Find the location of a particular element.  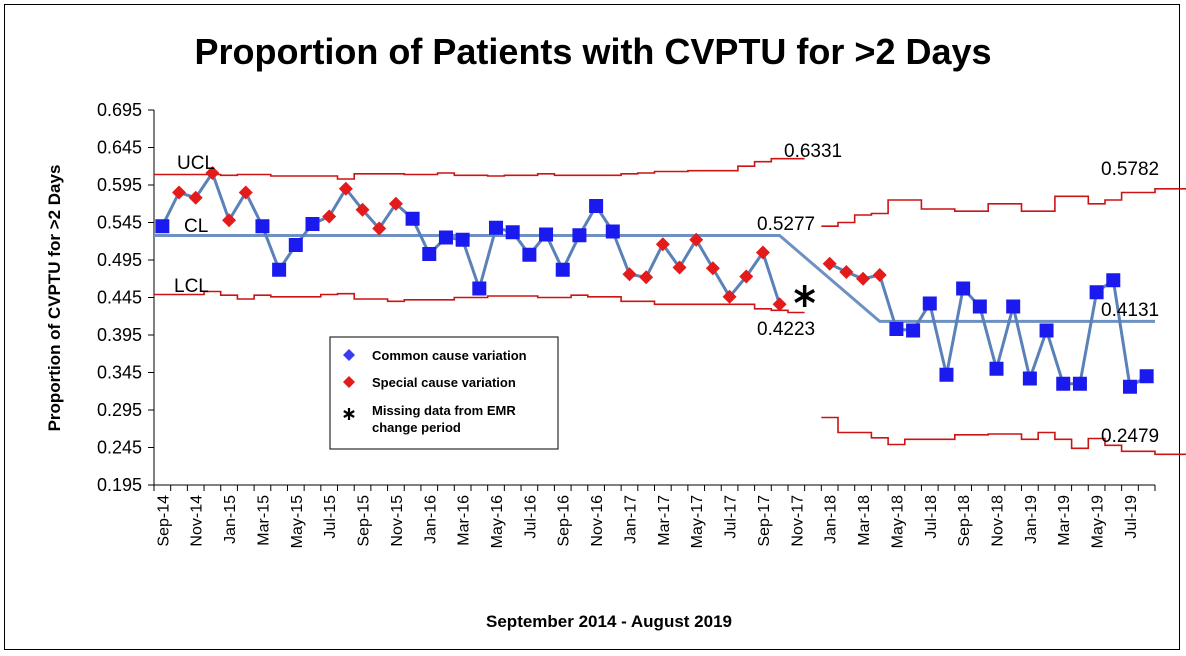

cl-period1-value: 0.5277 is located at coordinates (786, 224).